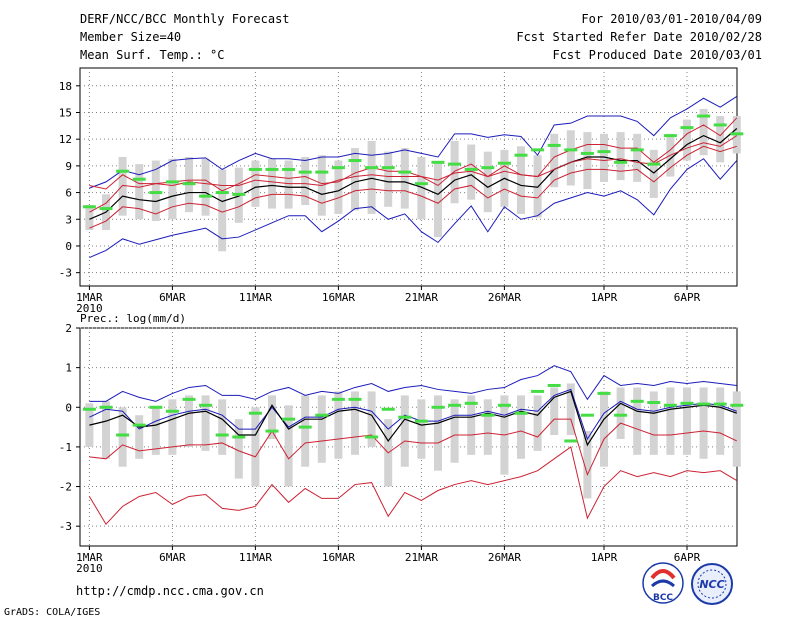 Image resolution: width=800 pixels, height=618 pixels. Describe the element at coordinates (711, 584) in the screenshot. I see `ncc-logo-text: NCC` at that location.